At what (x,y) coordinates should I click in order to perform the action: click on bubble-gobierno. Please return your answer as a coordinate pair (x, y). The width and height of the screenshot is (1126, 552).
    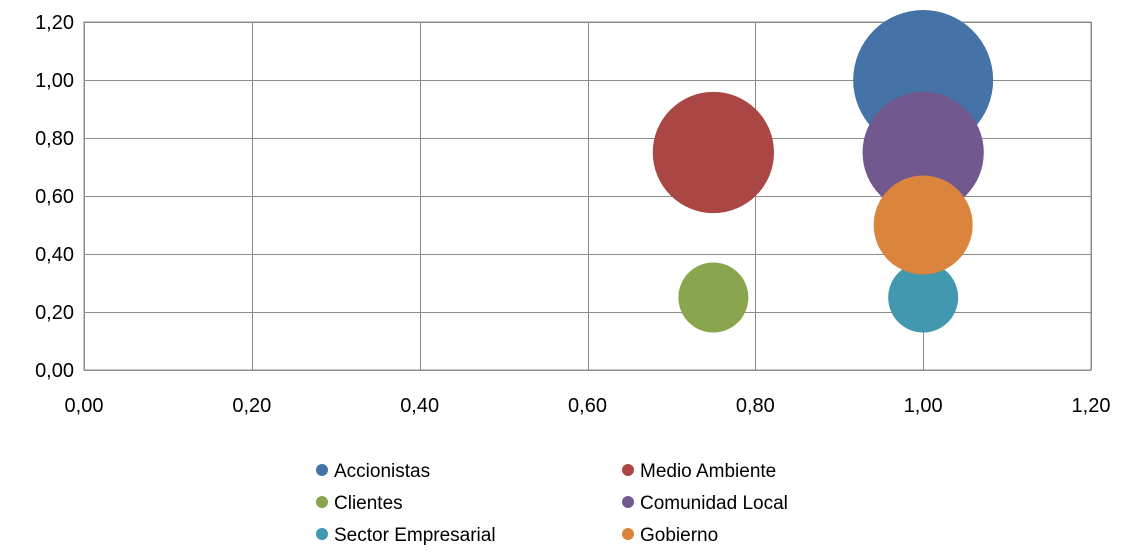
    Looking at the image, I should click on (923, 225).